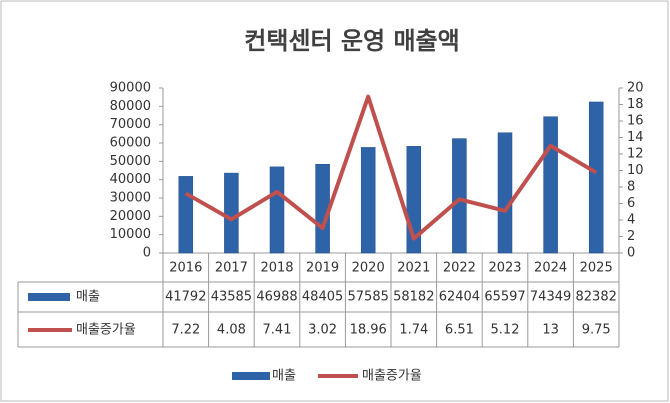 The image size is (670, 403). What do you see at coordinates (596, 297) in the screenshot?
I see `table-cell: 82382` at bounding box center [596, 297].